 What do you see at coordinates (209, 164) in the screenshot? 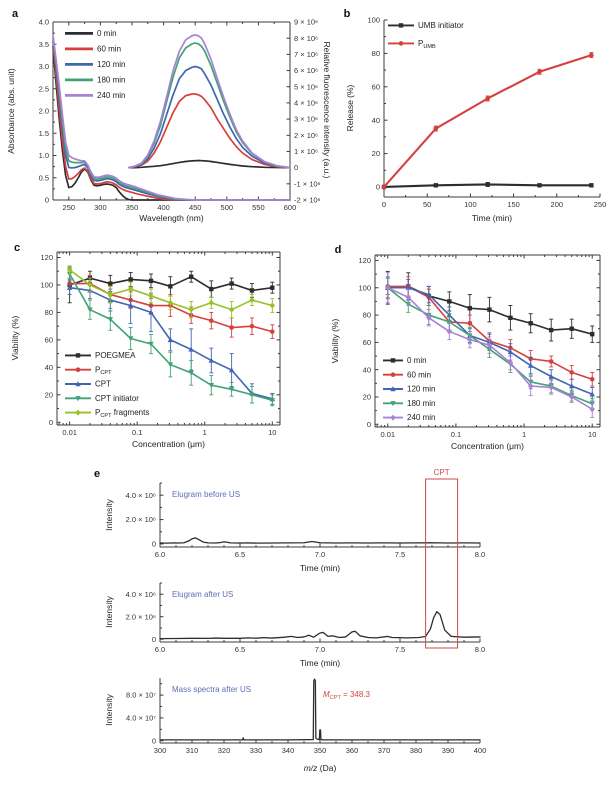
I see `series-0-min-fluorescence-10-` at bounding box center [209, 164].